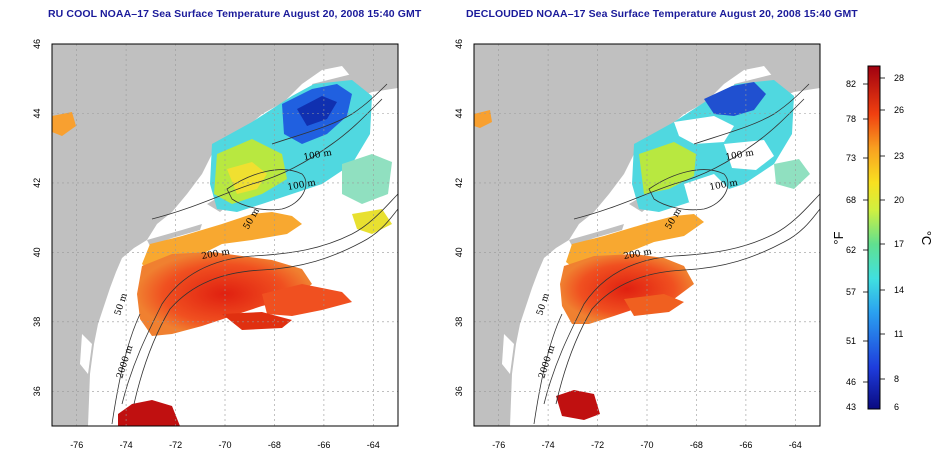 This screenshot has height=475, width=950. I want to click on c-tick-label: 17, so click(899, 244).